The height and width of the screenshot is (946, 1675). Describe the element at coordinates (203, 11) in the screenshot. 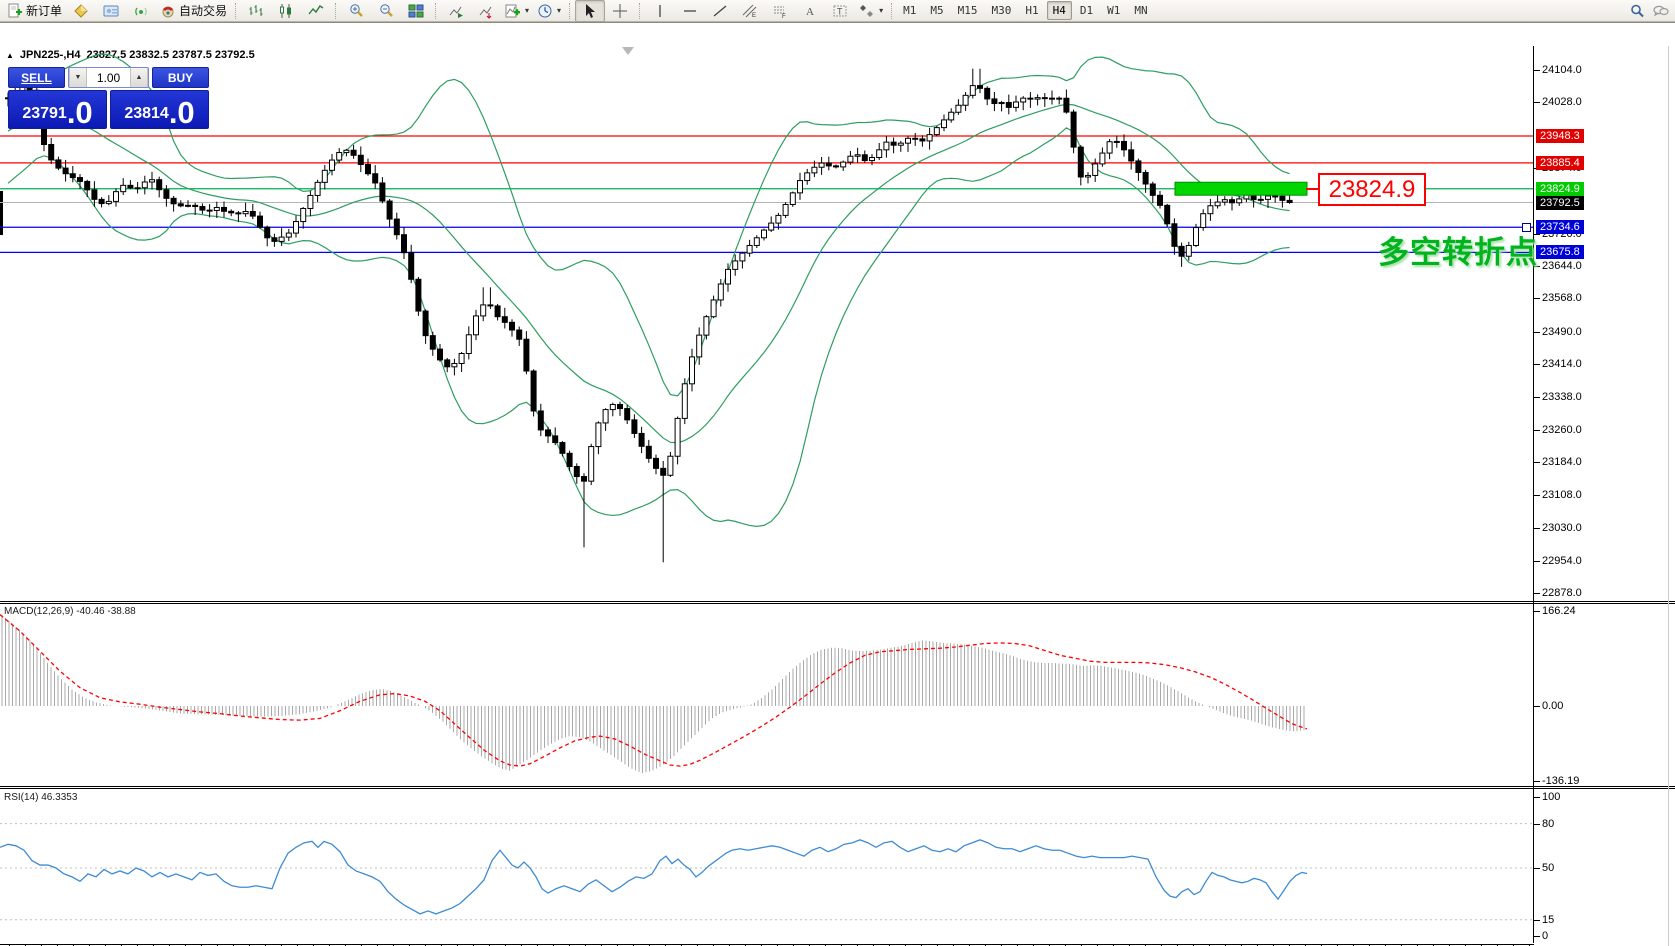

I see `autotrading-label: 自动交易` at that location.